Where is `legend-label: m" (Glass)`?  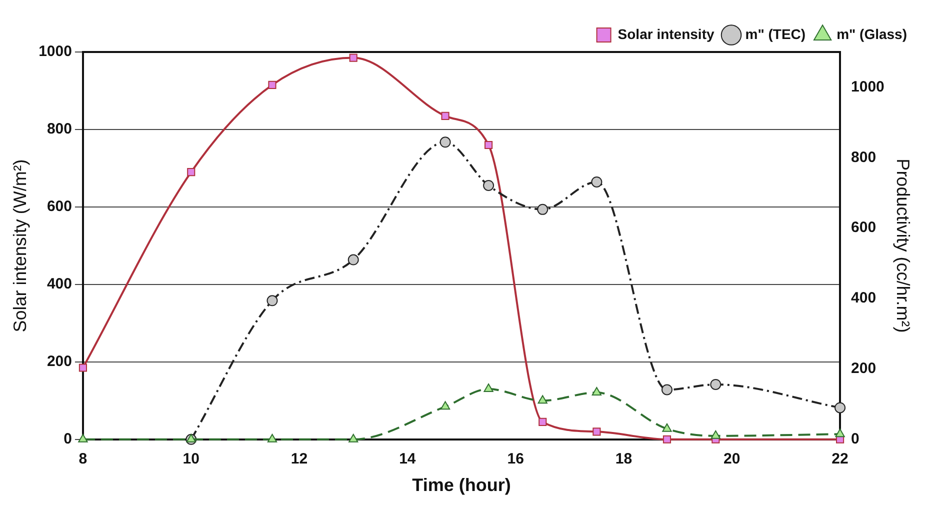
legend-label: m" (Glass) is located at coordinates (871, 34).